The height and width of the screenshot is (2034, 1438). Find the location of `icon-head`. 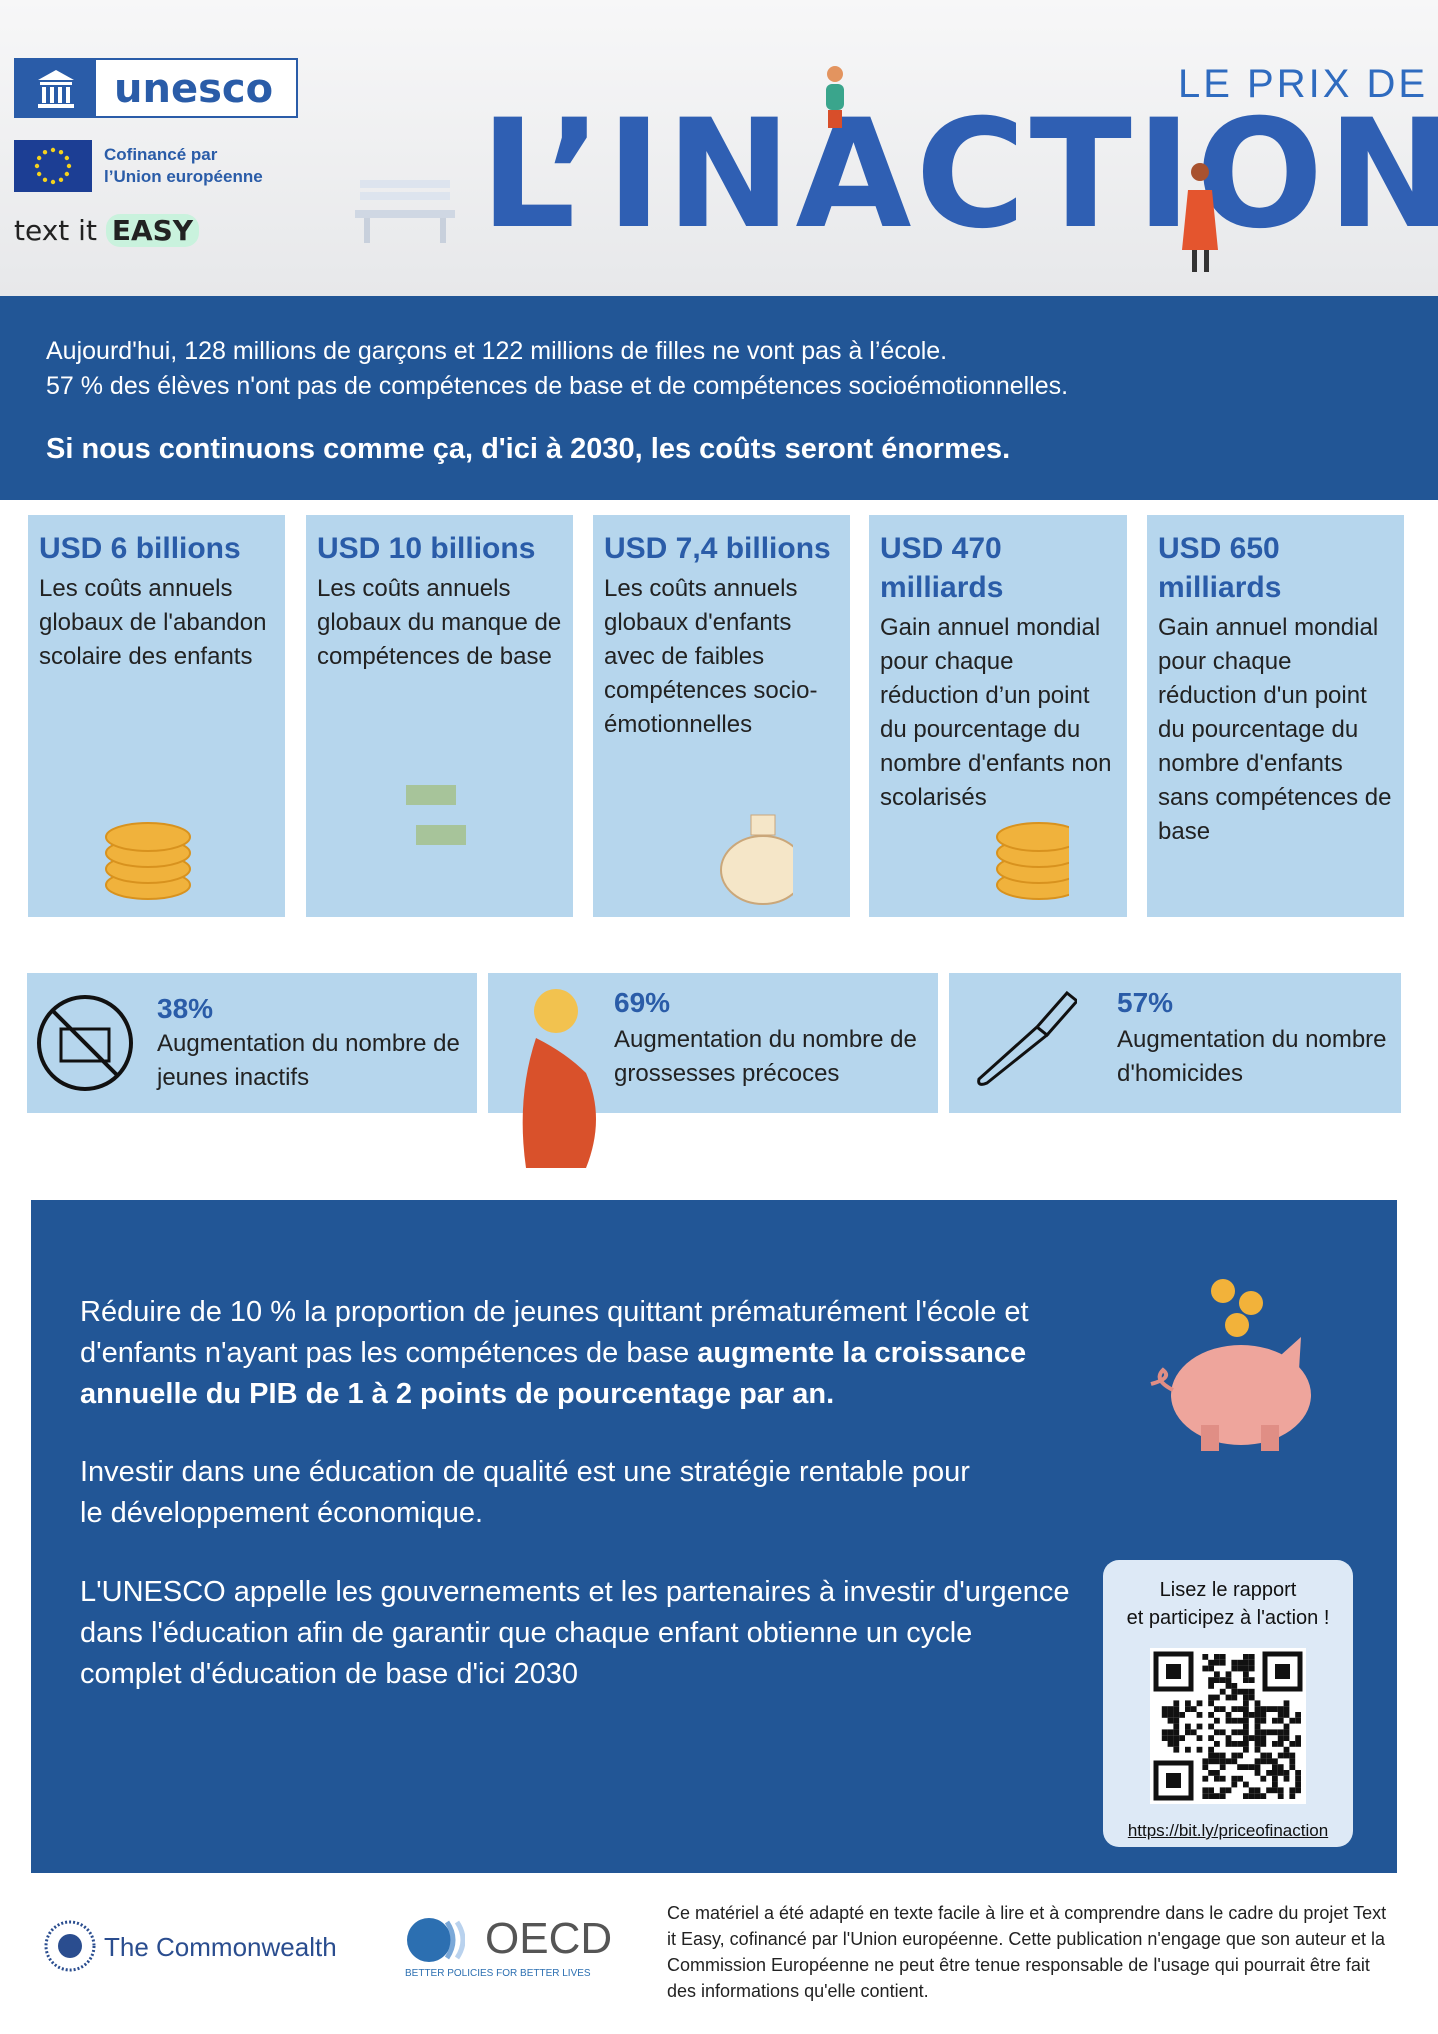

icon-head is located at coordinates (556, 1011).